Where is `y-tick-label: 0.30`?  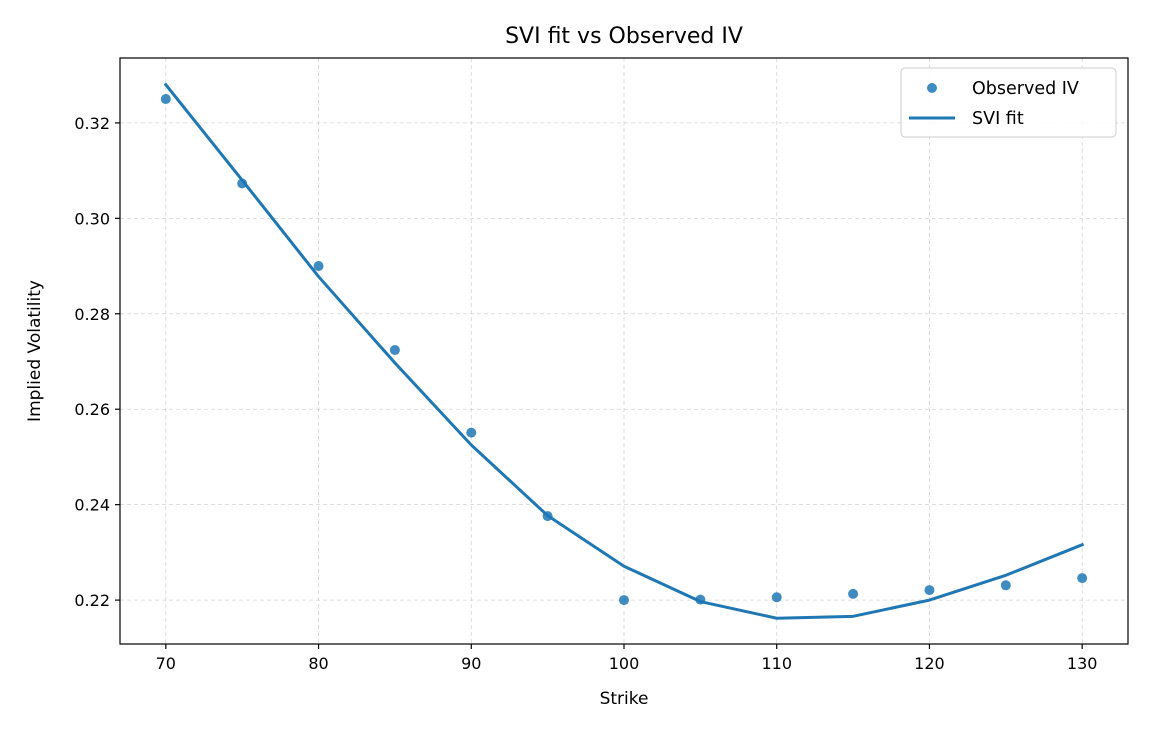
y-tick-label: 0.30 is located at coordinates (92, 218).